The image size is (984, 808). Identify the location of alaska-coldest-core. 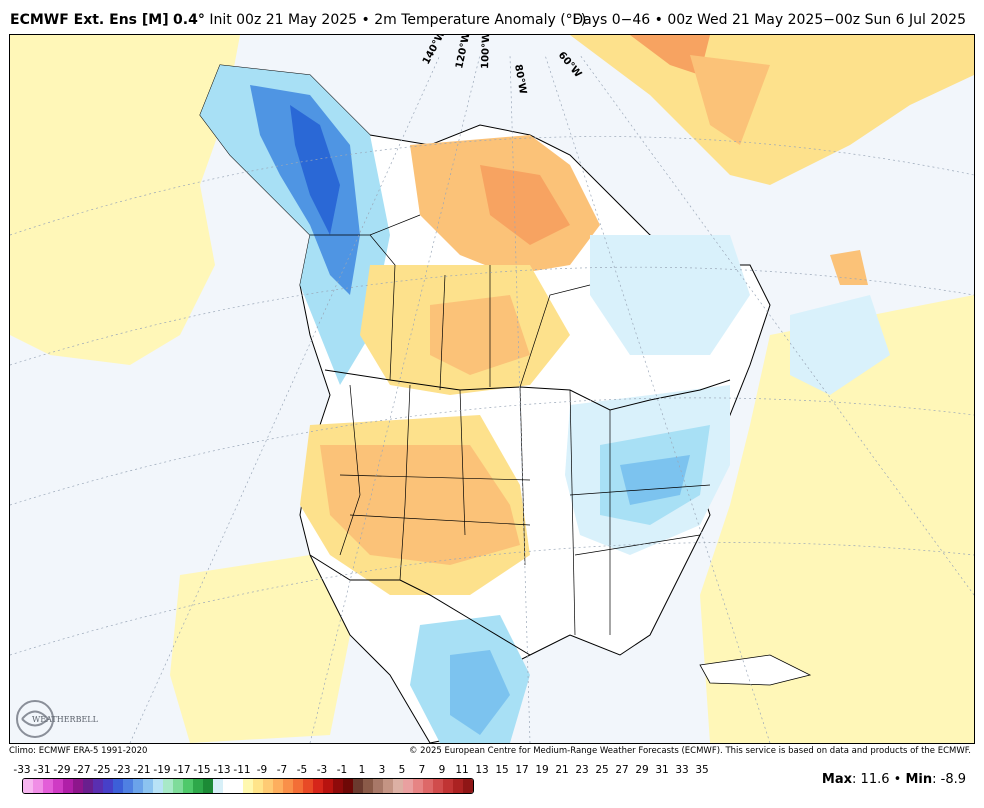
(315, 170).